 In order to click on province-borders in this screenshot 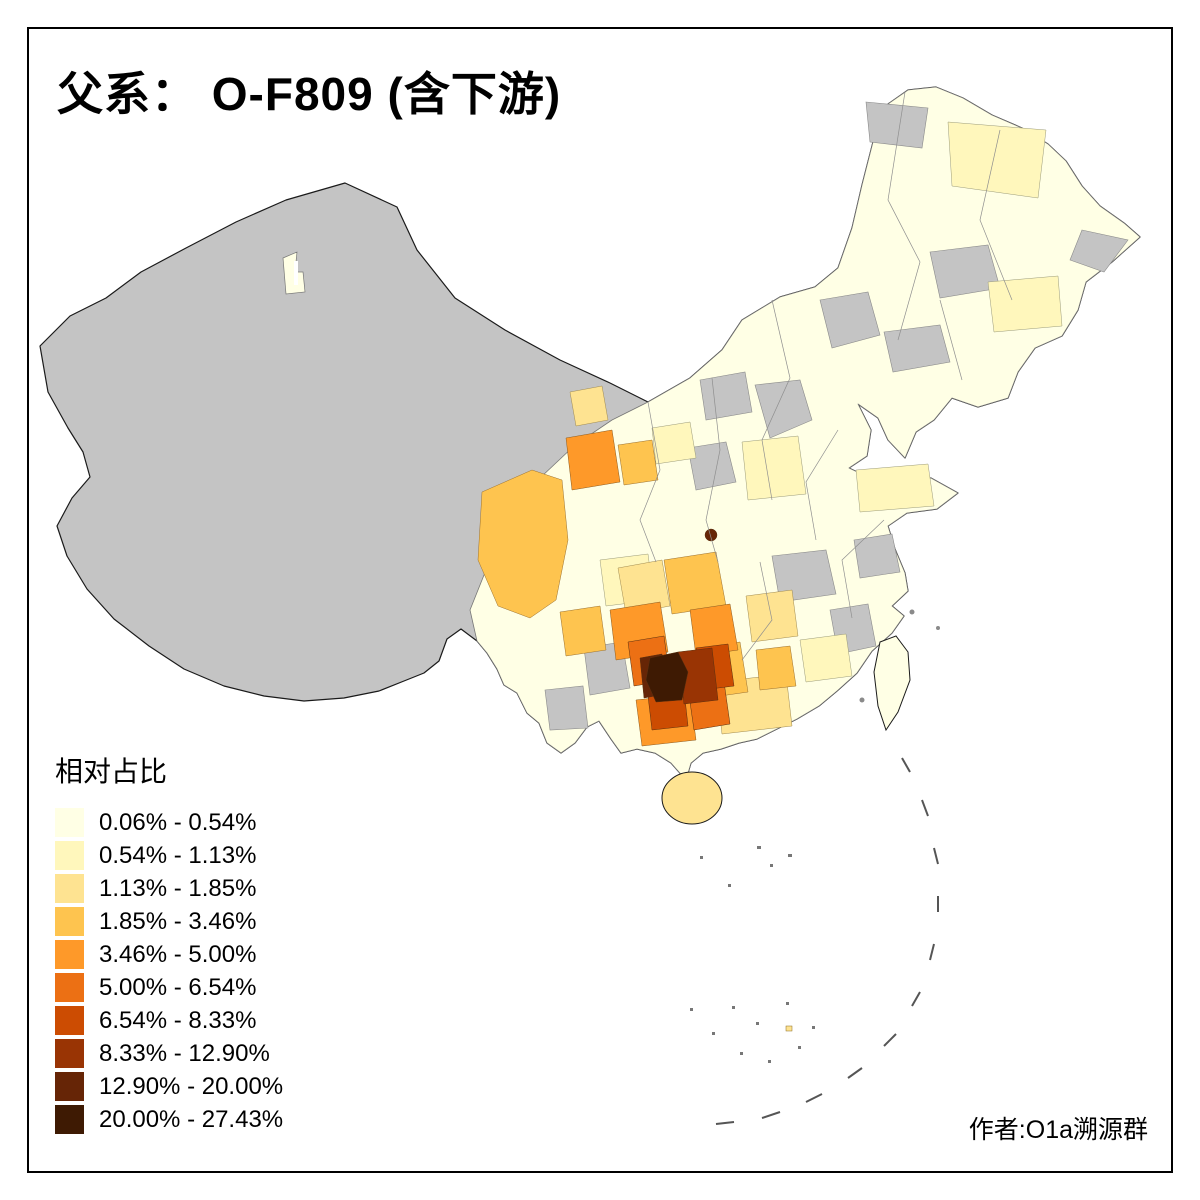, I will do `click(826, 376)`.